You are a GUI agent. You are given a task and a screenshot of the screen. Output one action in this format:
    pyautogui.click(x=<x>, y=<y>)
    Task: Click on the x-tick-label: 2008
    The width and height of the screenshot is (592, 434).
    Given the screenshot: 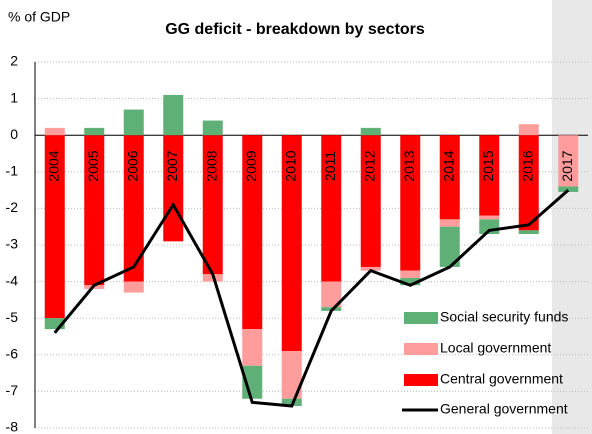 What is the action you would take?
    pyautogui.click(x=211, y=165)
    